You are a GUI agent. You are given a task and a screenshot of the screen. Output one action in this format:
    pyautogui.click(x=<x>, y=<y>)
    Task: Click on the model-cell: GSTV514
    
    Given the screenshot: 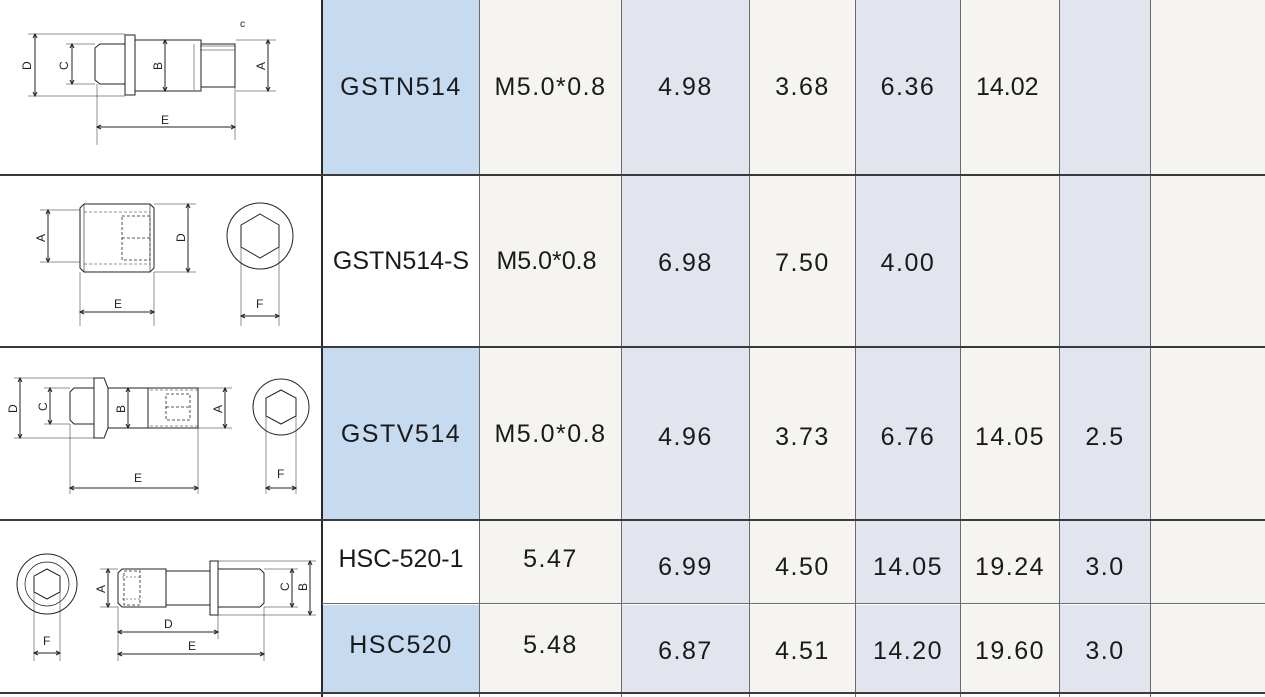 What is the action you would take?
    pyautogui.click(x=401, y=434)
    